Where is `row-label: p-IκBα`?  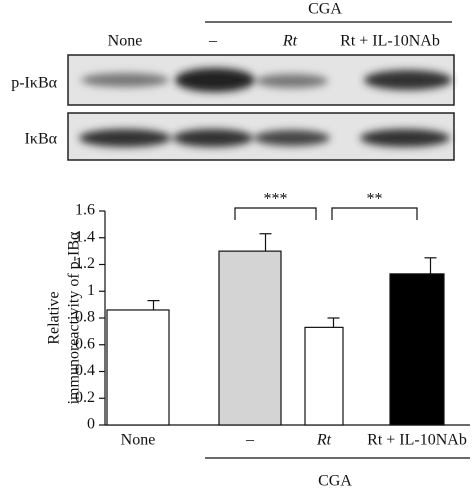 row-label: p-IκBα is located at coordinates (34, 83).